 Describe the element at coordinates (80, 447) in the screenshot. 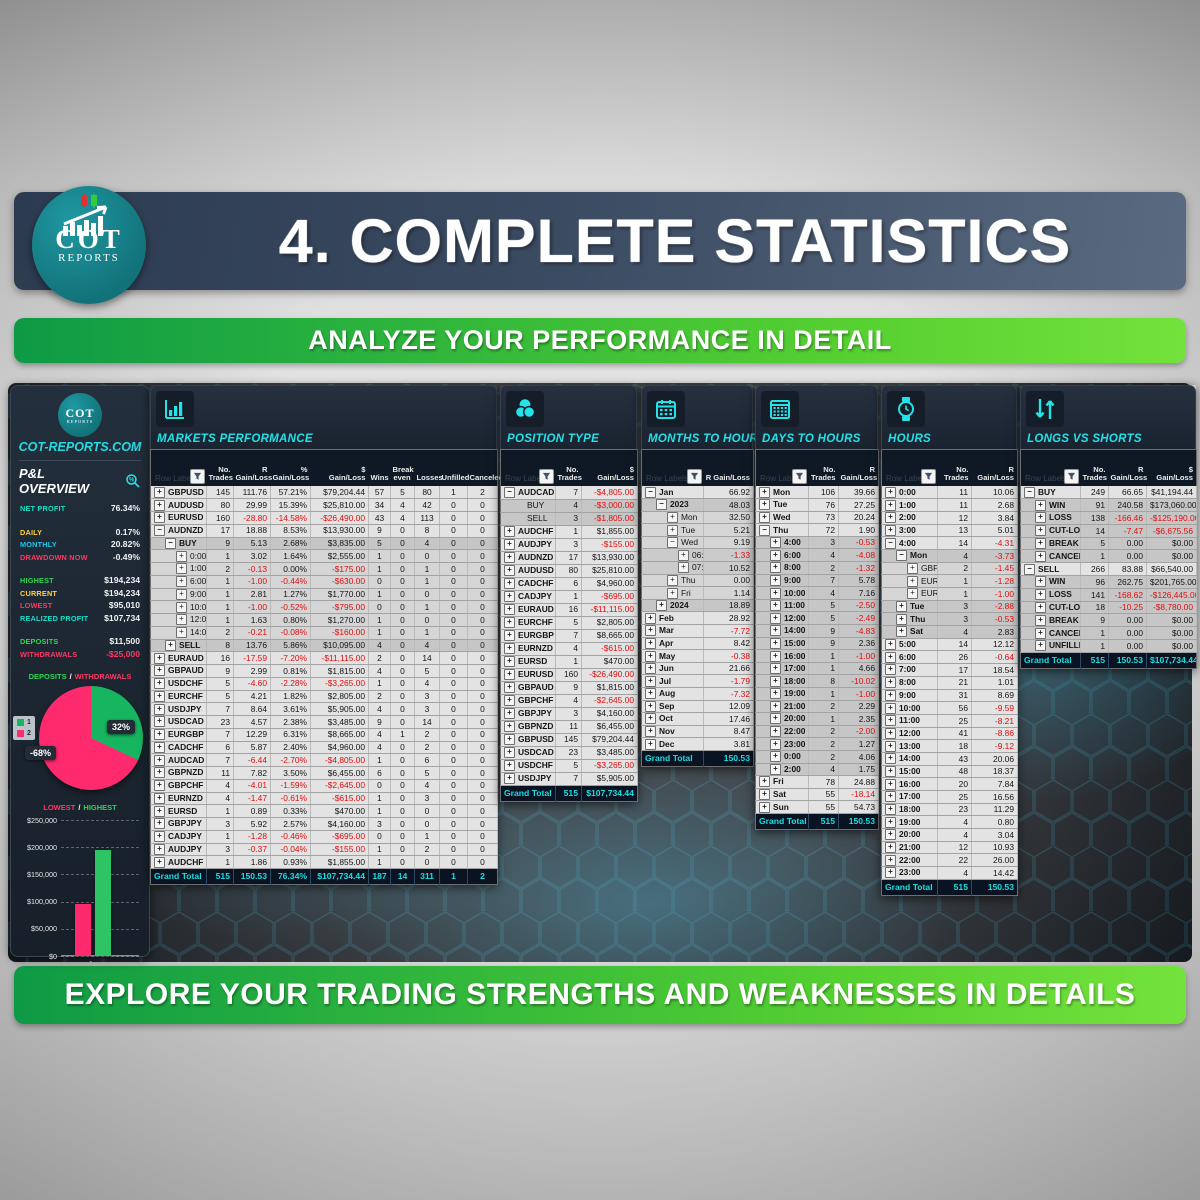

I see `site-link: COT-REPORTS.COM` at that location.